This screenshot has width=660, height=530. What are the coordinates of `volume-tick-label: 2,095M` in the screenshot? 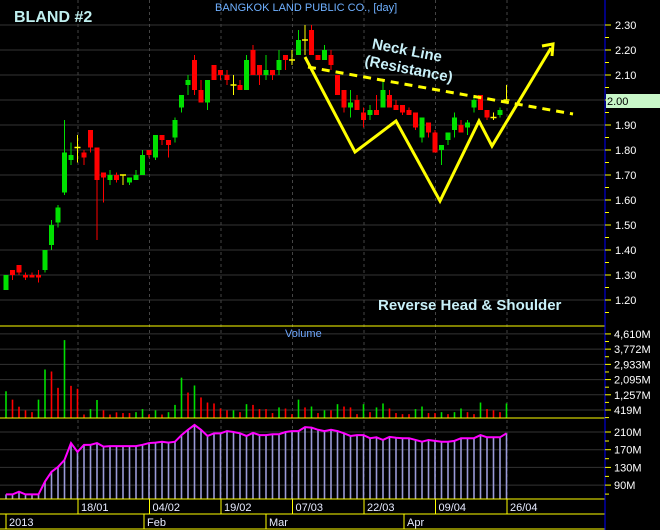 It's located at (632, 381).